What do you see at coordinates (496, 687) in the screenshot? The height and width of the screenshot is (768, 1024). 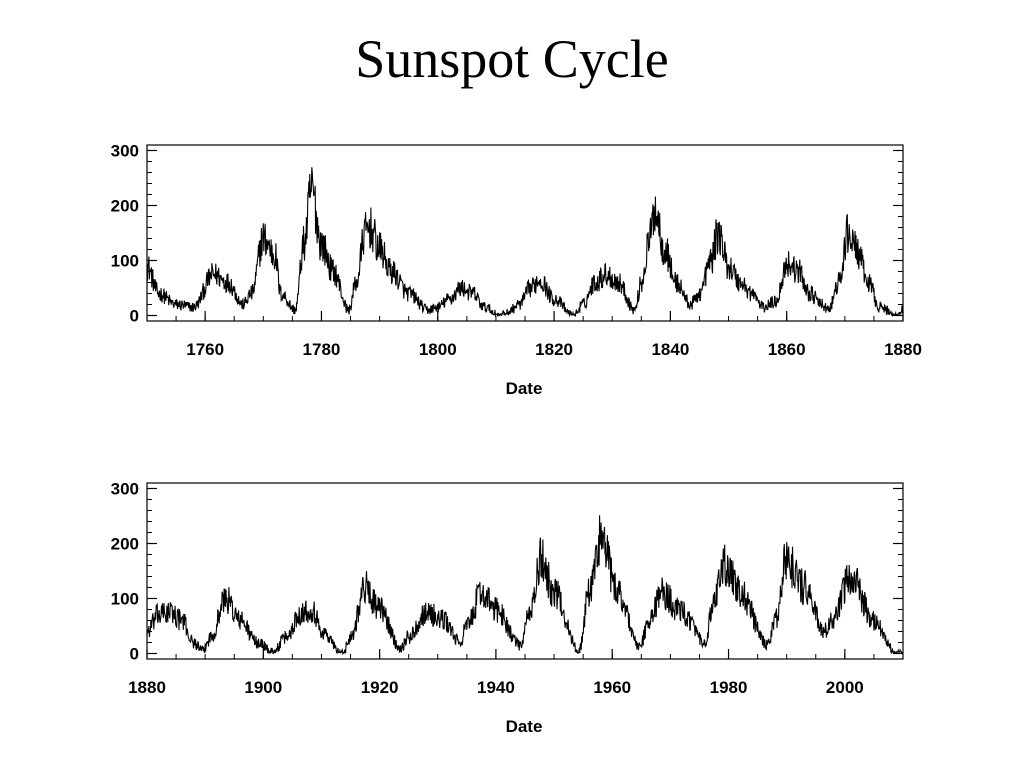 I see `x-tick-label: 1940` at bounding box center [496, 687].